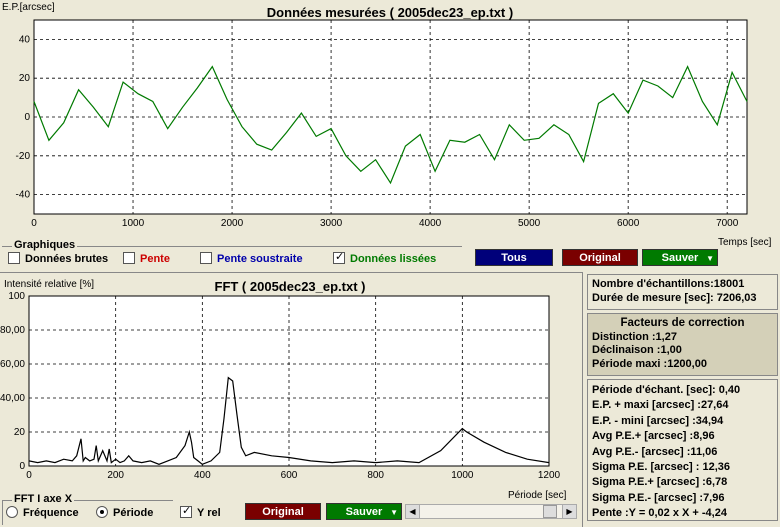  What do you see at coordinates (364, 511) in the screenshot?
I see `fft-sauver-button: Sauver ▼` at bounding box center [364, 511].